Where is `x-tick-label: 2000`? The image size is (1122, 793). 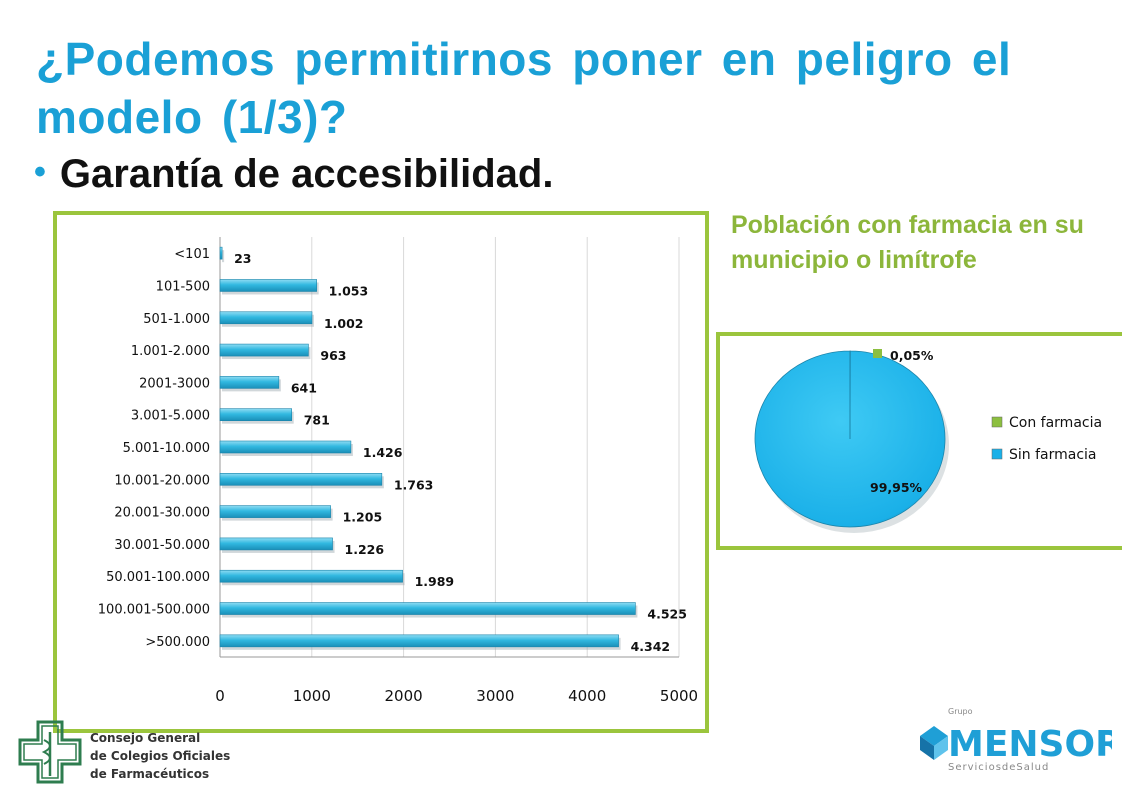
x-tick-label: 2000 is located at coordinates (404, 696).